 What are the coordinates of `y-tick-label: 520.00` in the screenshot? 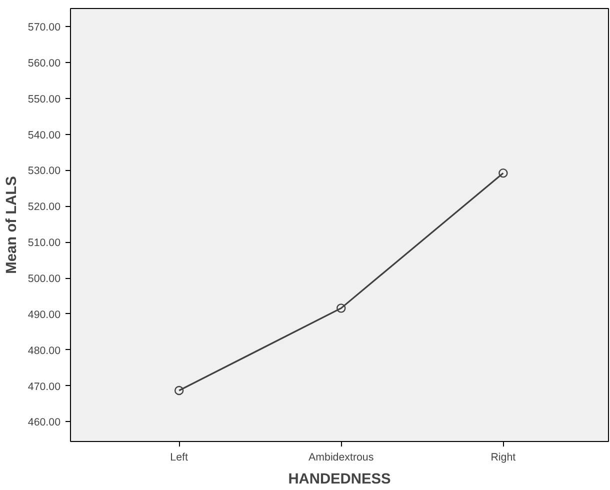 It's located at (44, 207).